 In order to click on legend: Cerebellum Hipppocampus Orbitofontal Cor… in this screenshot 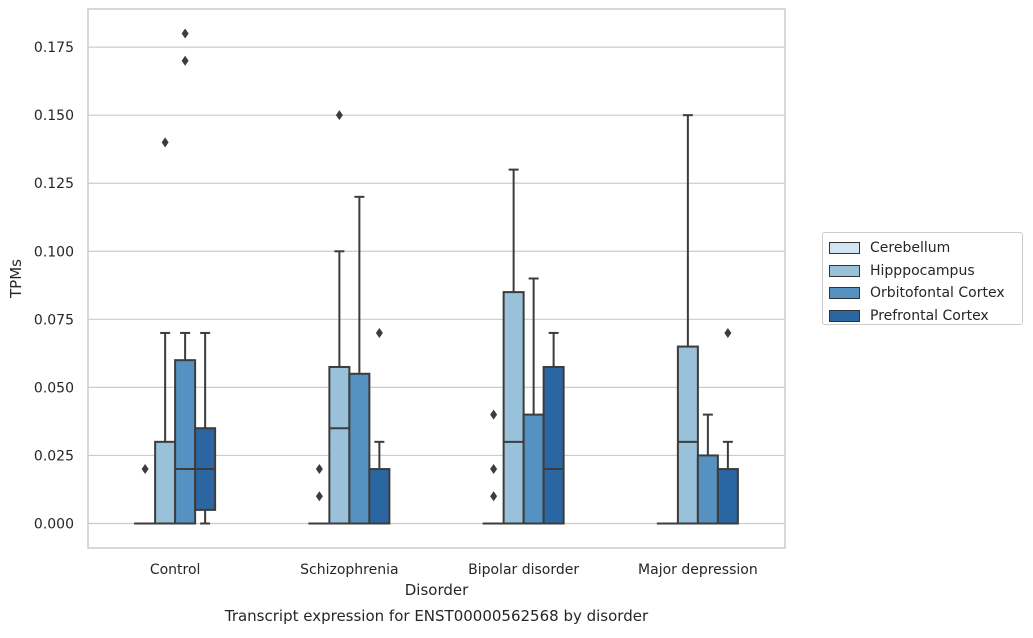, I will do `click(922, 278)`.